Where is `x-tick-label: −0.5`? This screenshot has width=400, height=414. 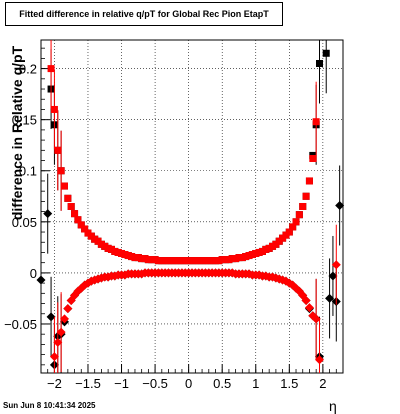 x-tick-label: −0.5 is located at coordinates (155, 383).